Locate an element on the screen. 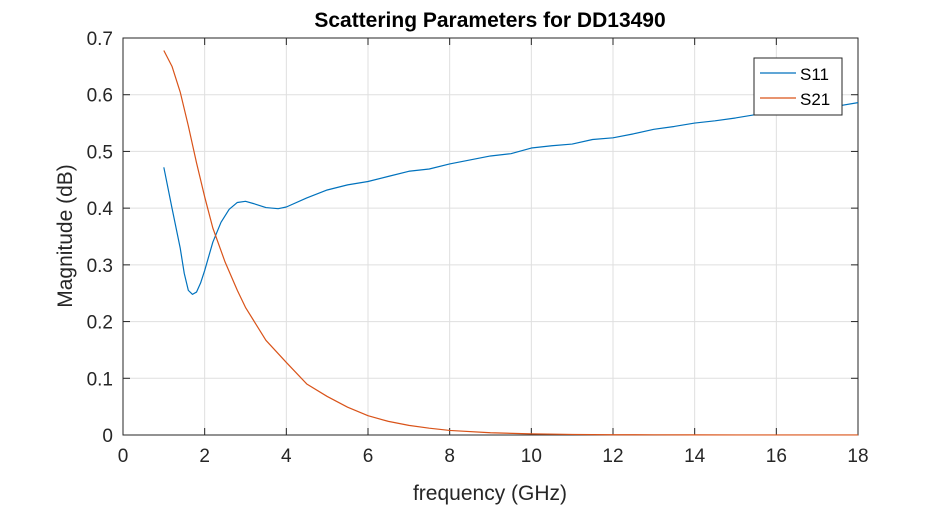  x-tick-label: 0 is located at coordinates (123, 456).